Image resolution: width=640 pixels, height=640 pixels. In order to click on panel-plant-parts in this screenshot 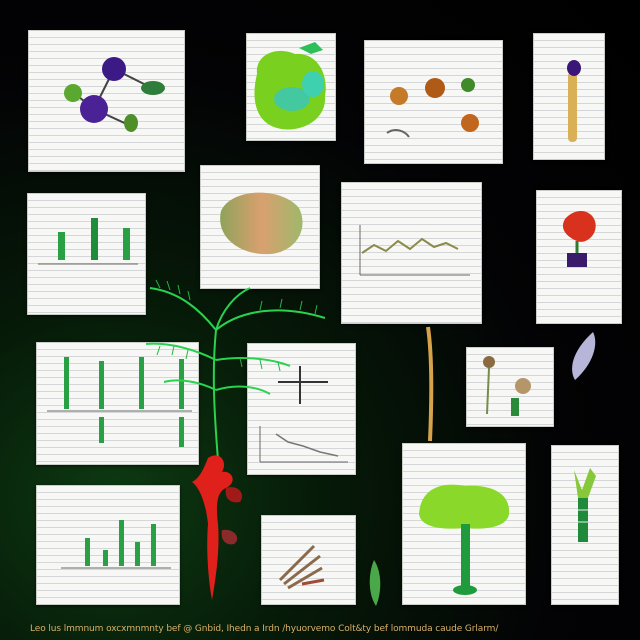, I will do `click(510, 387)`.